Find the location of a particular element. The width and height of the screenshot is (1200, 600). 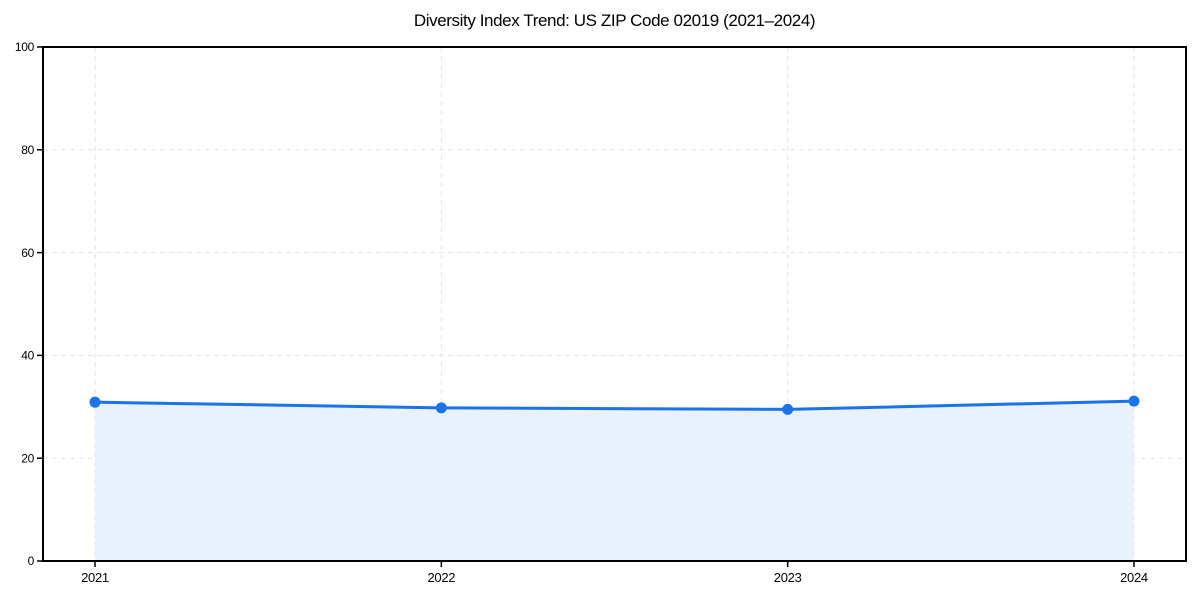

trend-line is located at coordinates (614, 405).